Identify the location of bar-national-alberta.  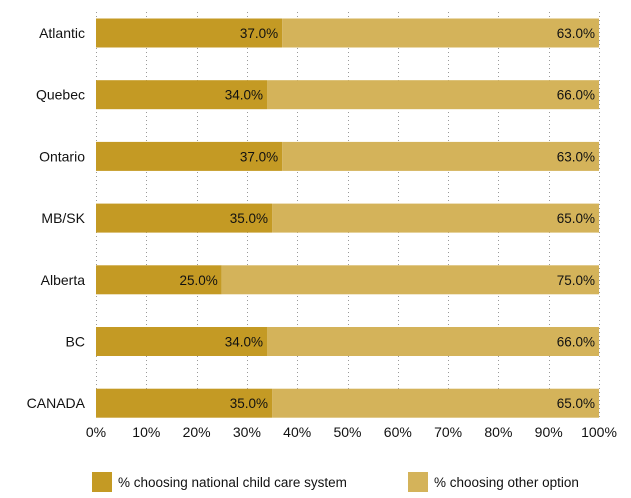
(159, 280).